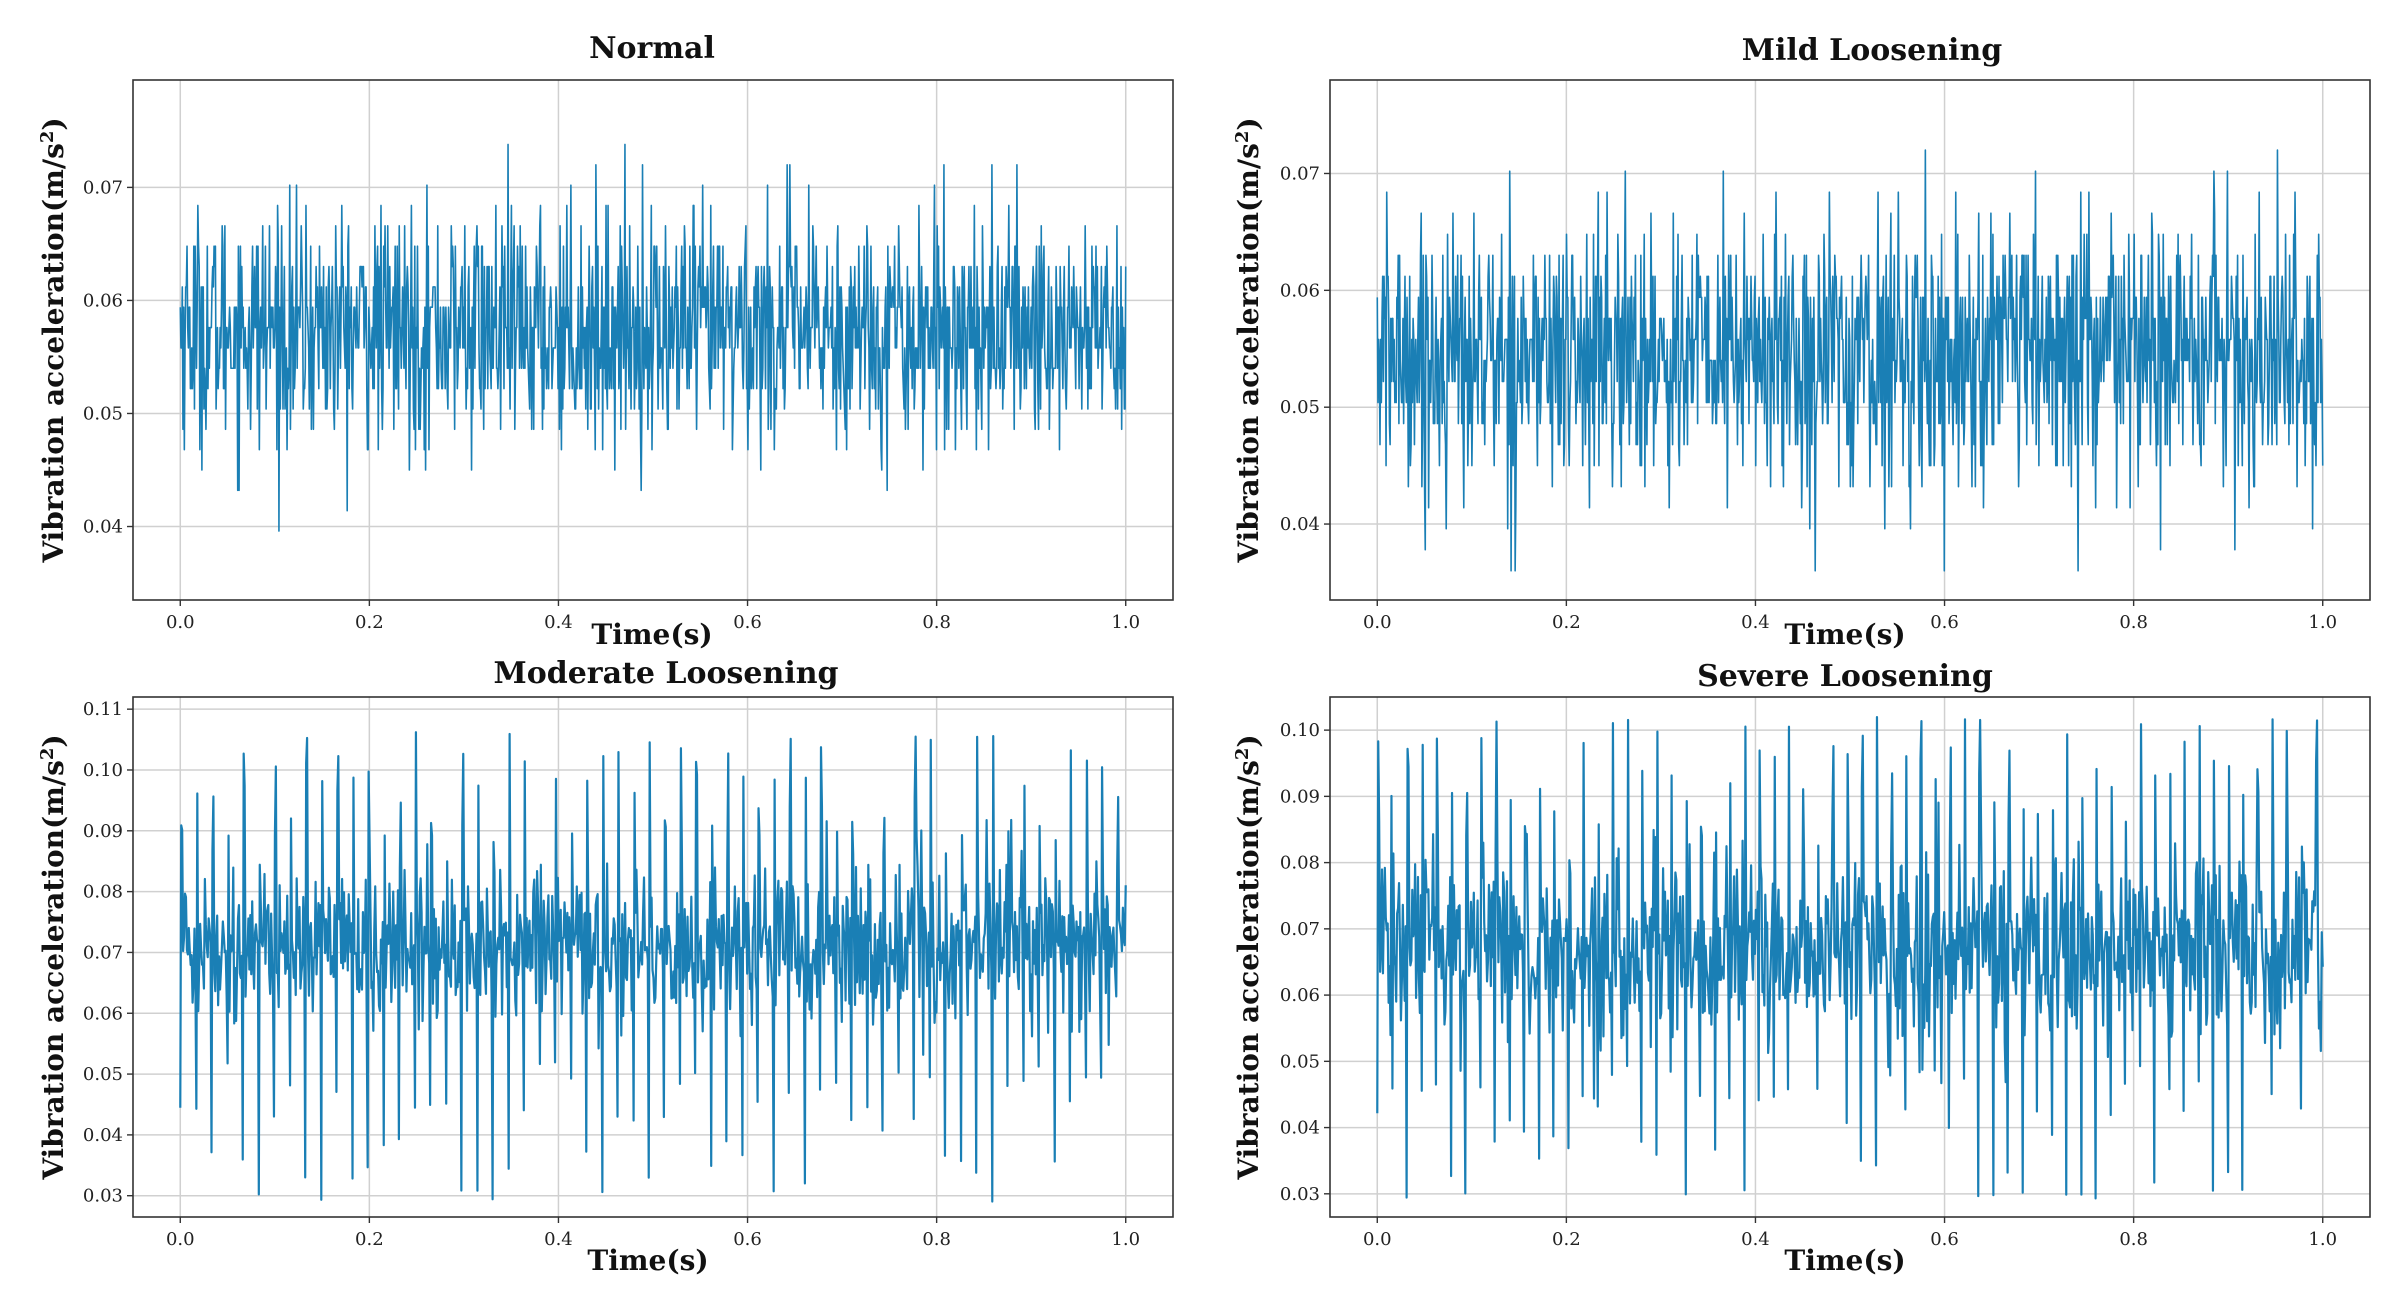  Describe the element at coordinates (1872, 50) in the screenshot. I see `chart-title: Mild Loosening` at that location.